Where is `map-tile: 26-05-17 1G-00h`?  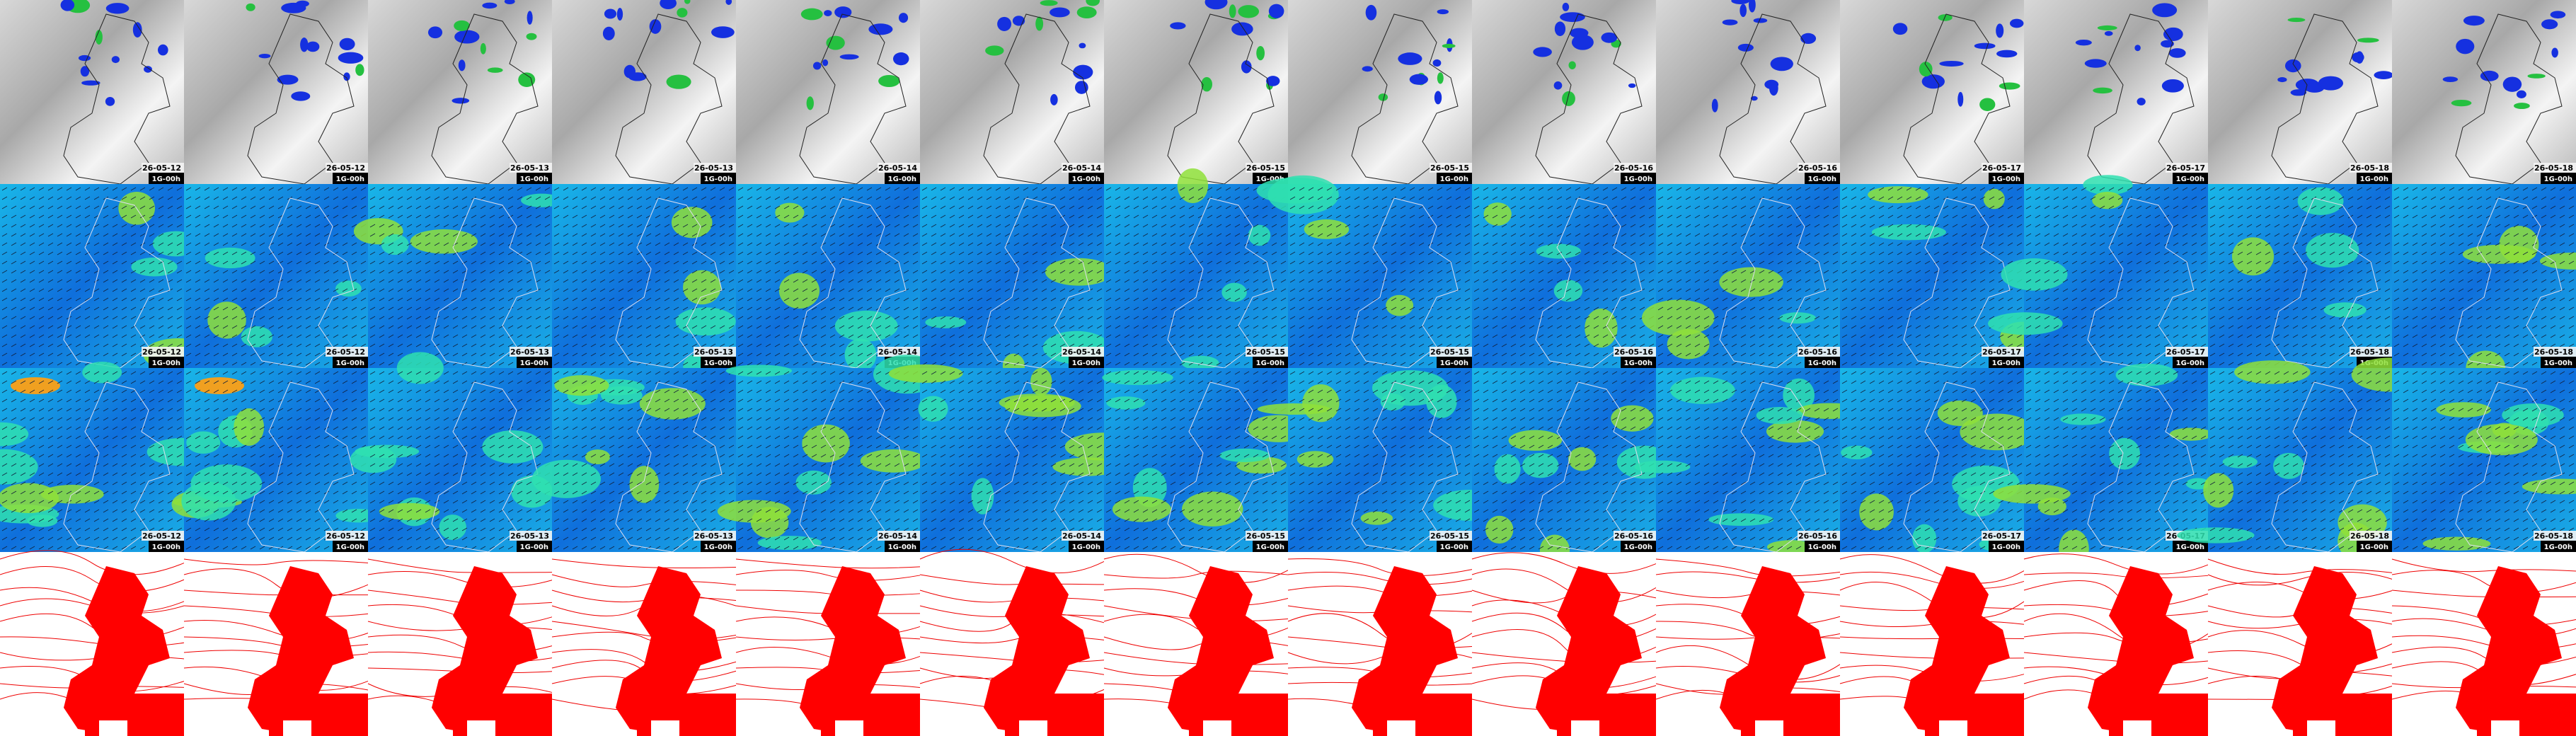
map-tile: 26-05-17 1G-00h is located at coordinates (2116, 92).